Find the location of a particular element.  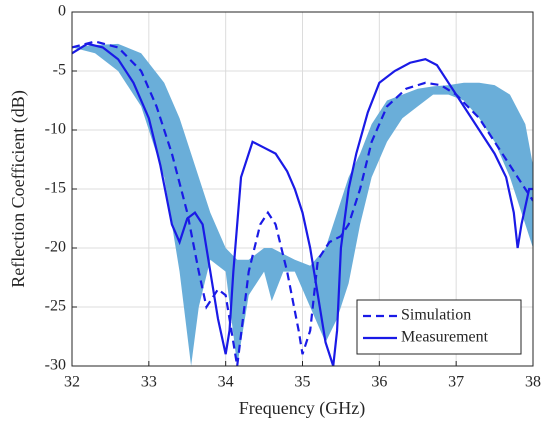

y-tick-label: -25 is located at coordinates (55, 306).